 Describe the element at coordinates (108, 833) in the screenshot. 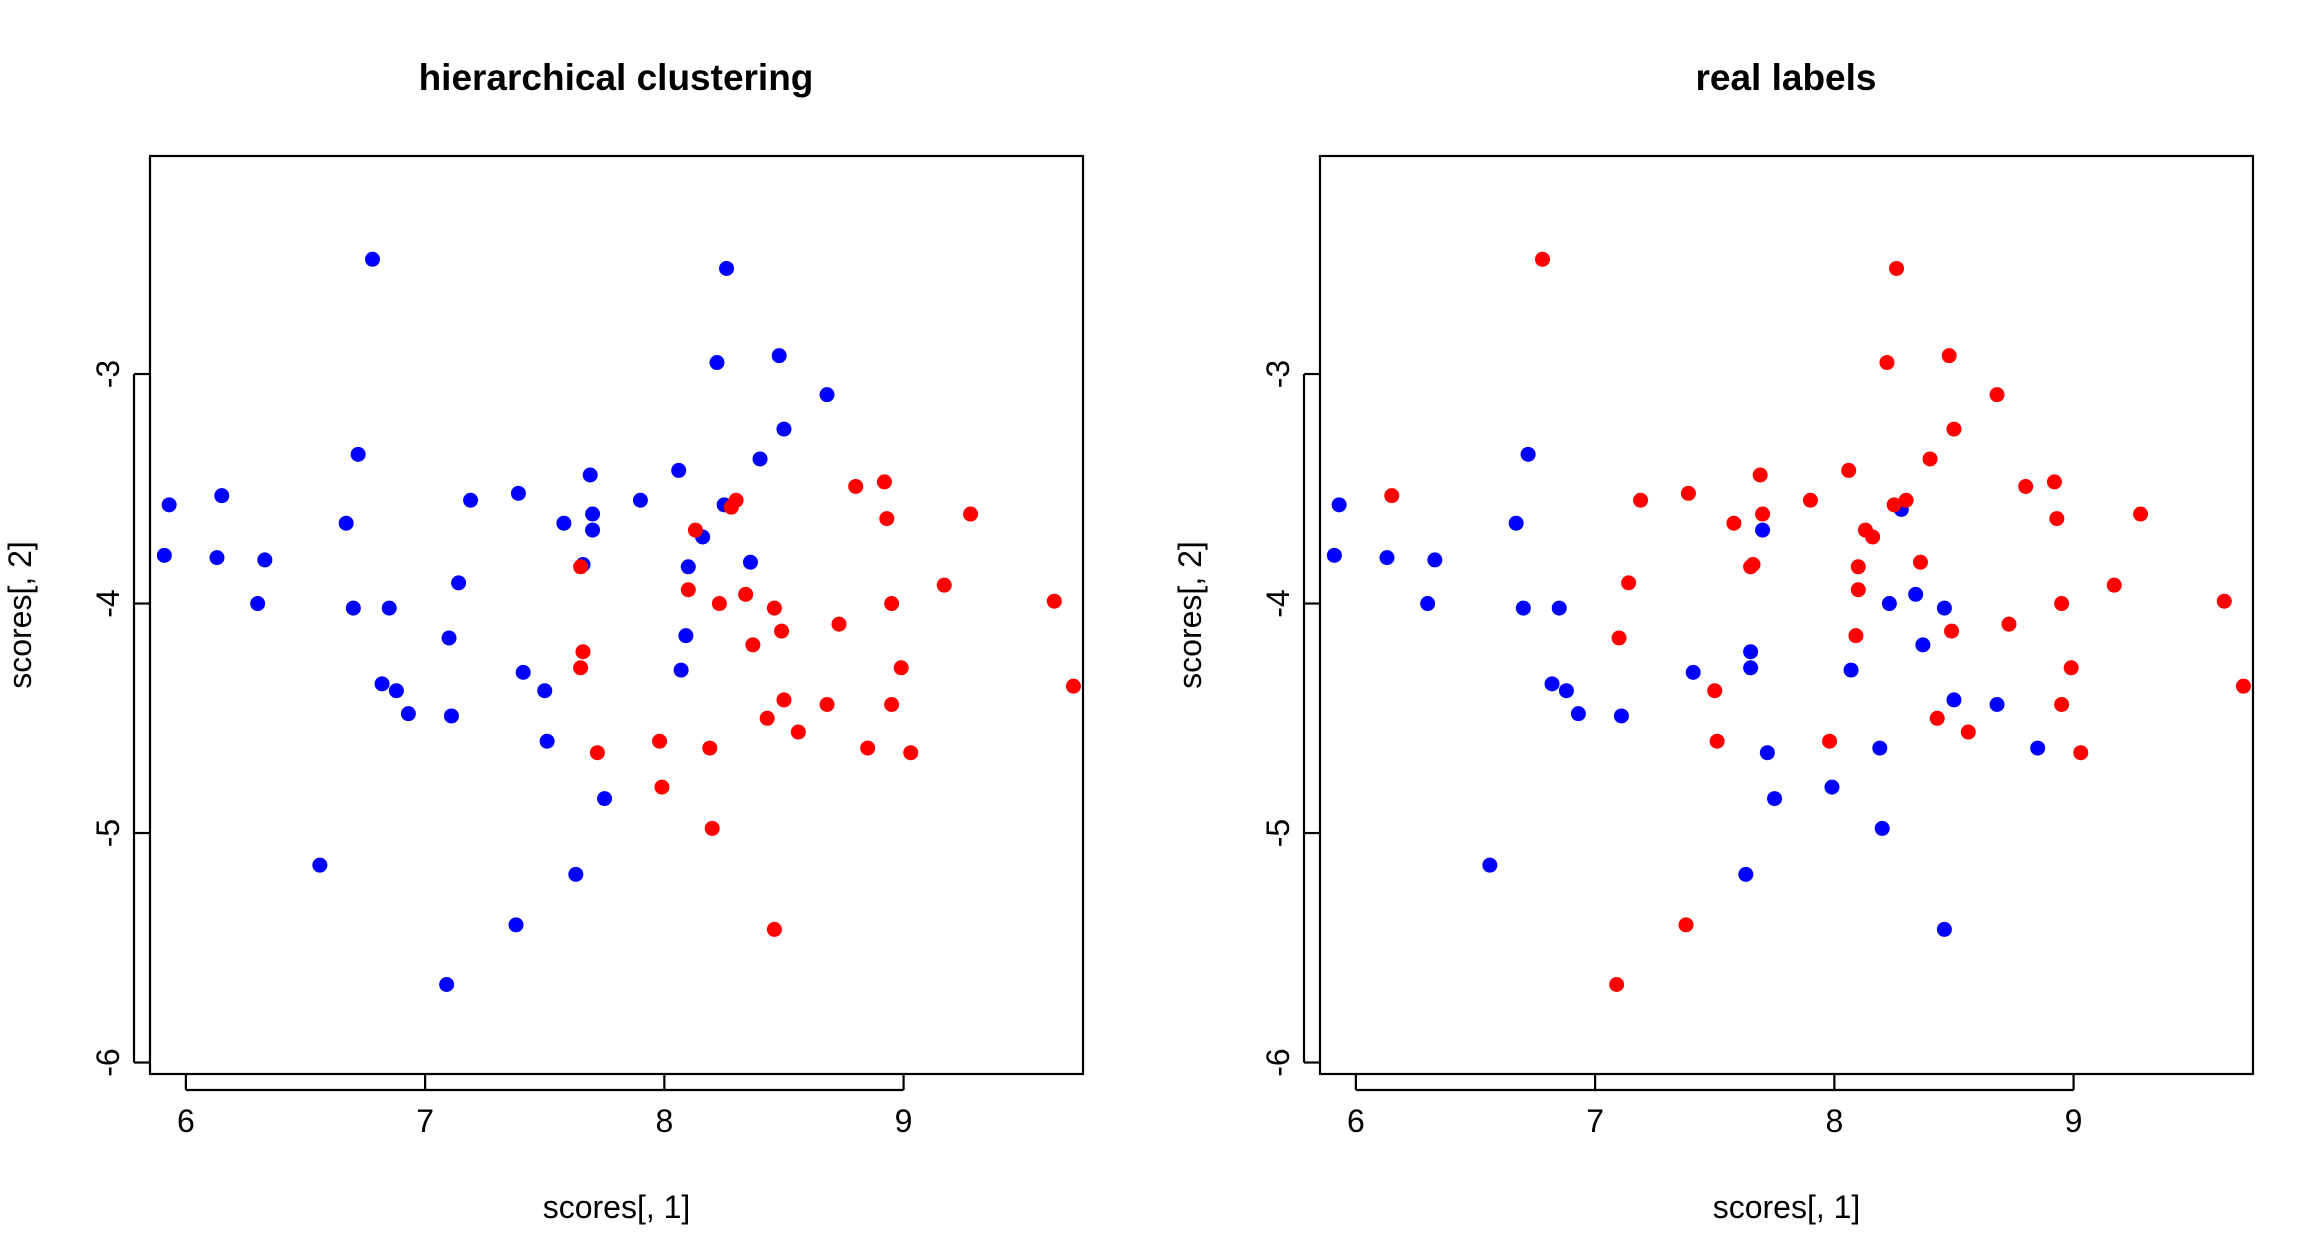

I see `y-tick-label: -5` at that location.